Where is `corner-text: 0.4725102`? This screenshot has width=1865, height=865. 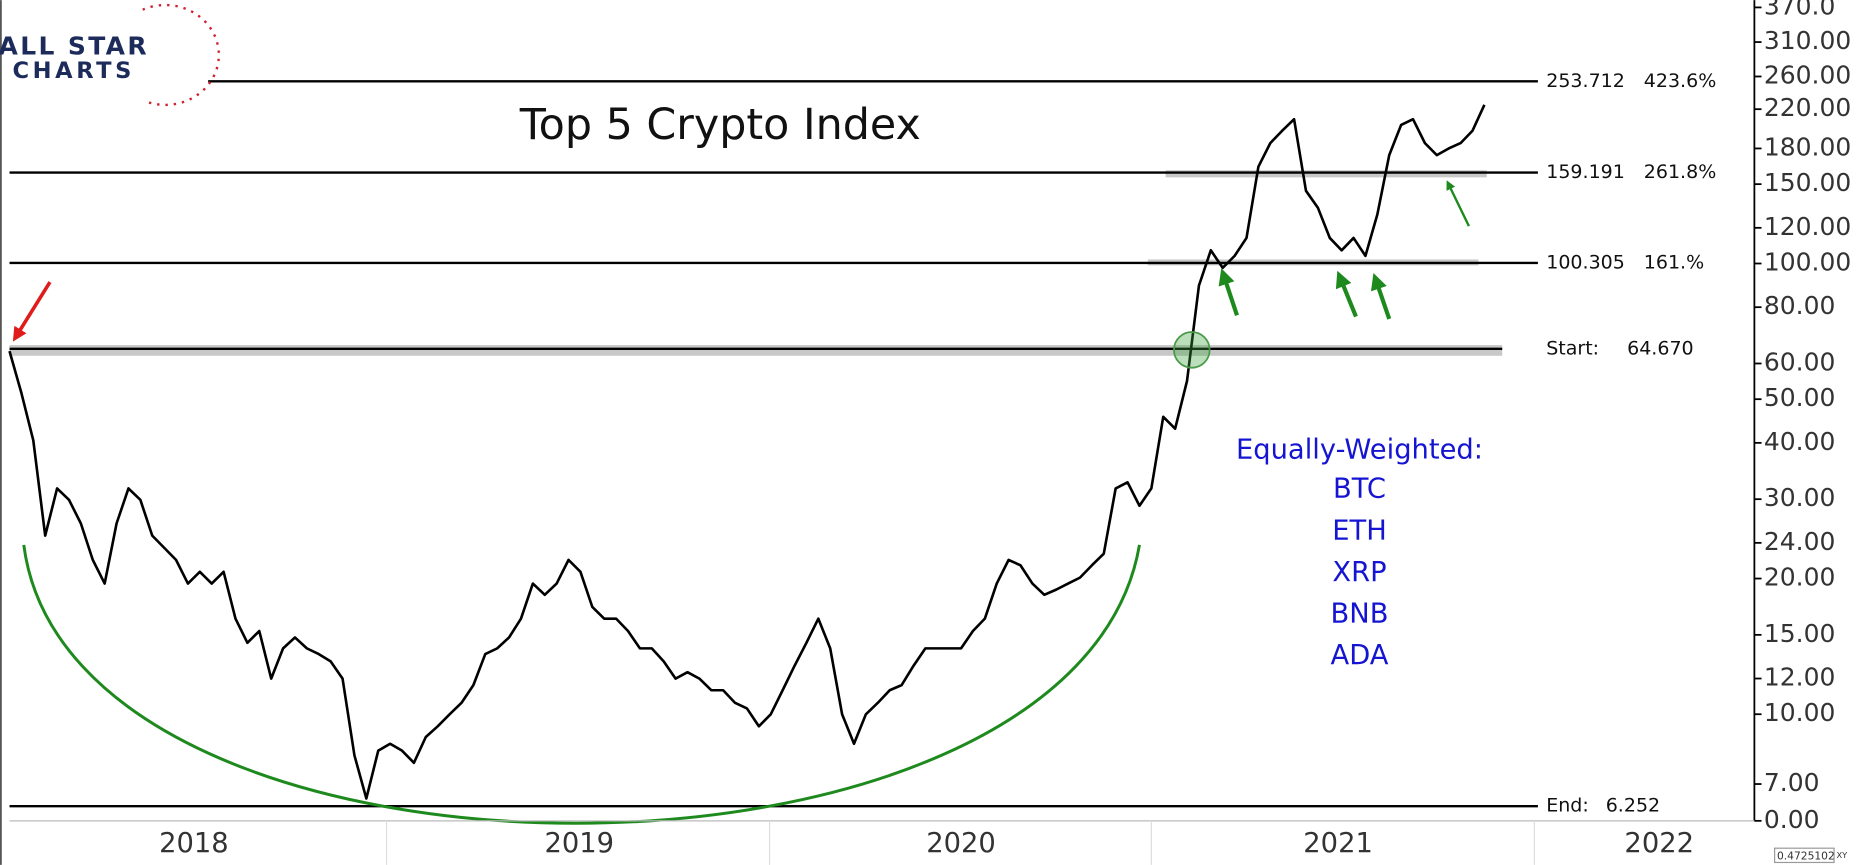 corner-text: 0.4725102 is located at coordinates (1806, 856).